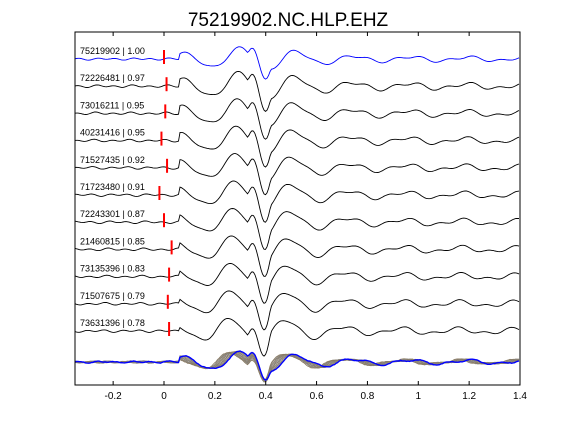  Describe the element at coordinates (112, 133) in the screenshot. I see `trace-label-4: 40231416 | 0.95` at that location.